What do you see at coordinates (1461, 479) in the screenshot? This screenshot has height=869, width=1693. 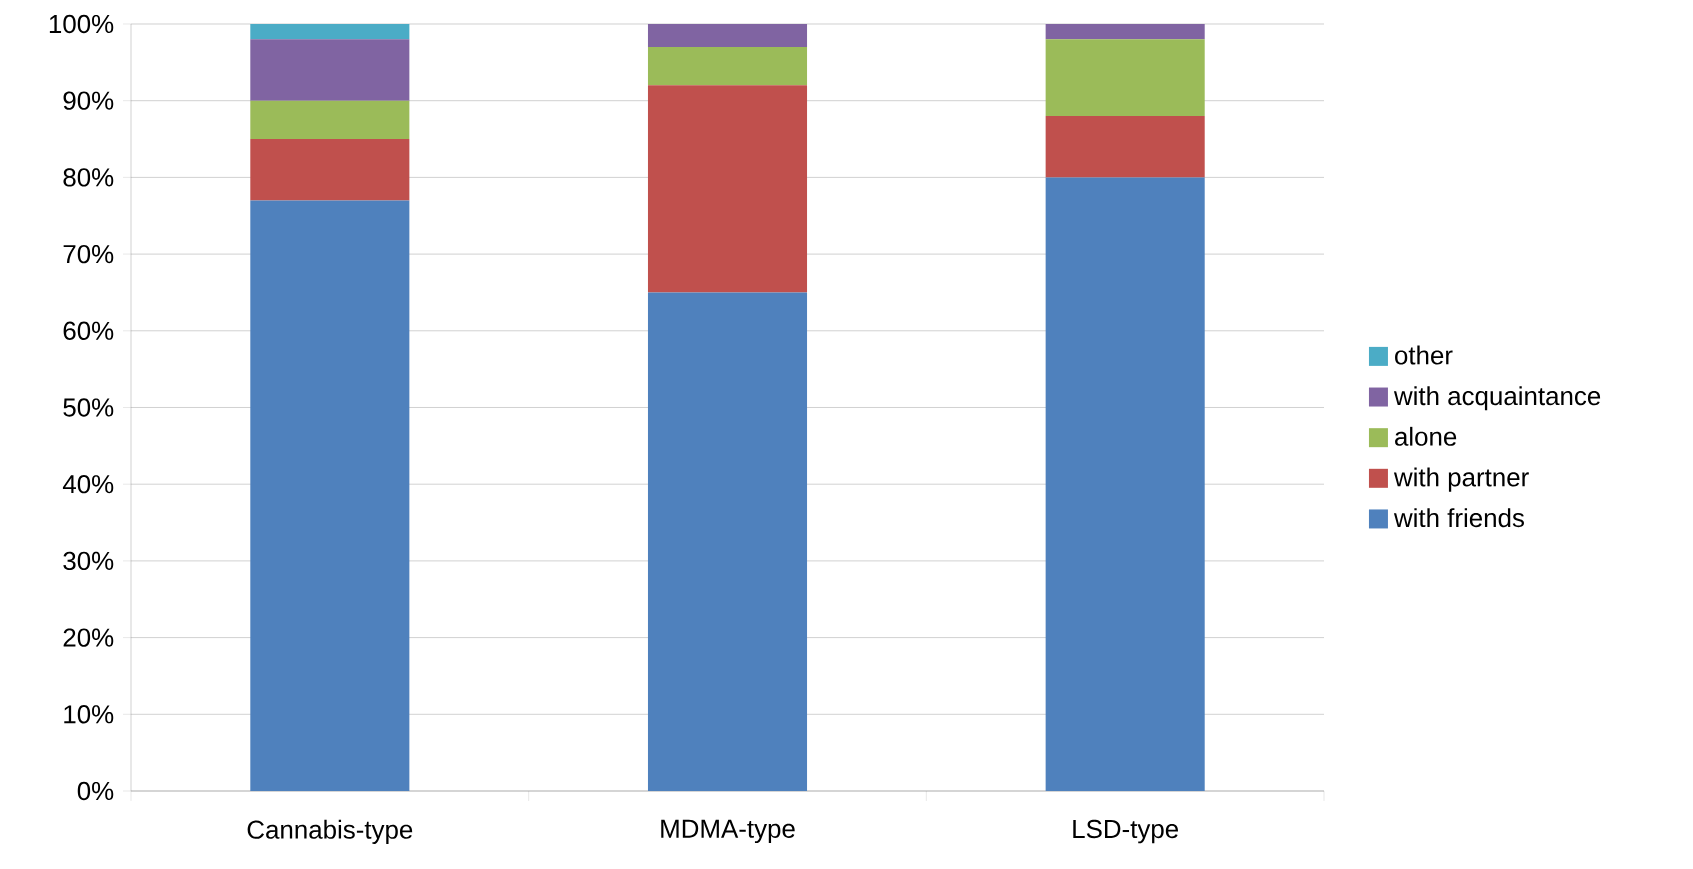 I see `legend-label: with partner` at bounding box center [1461, 479].